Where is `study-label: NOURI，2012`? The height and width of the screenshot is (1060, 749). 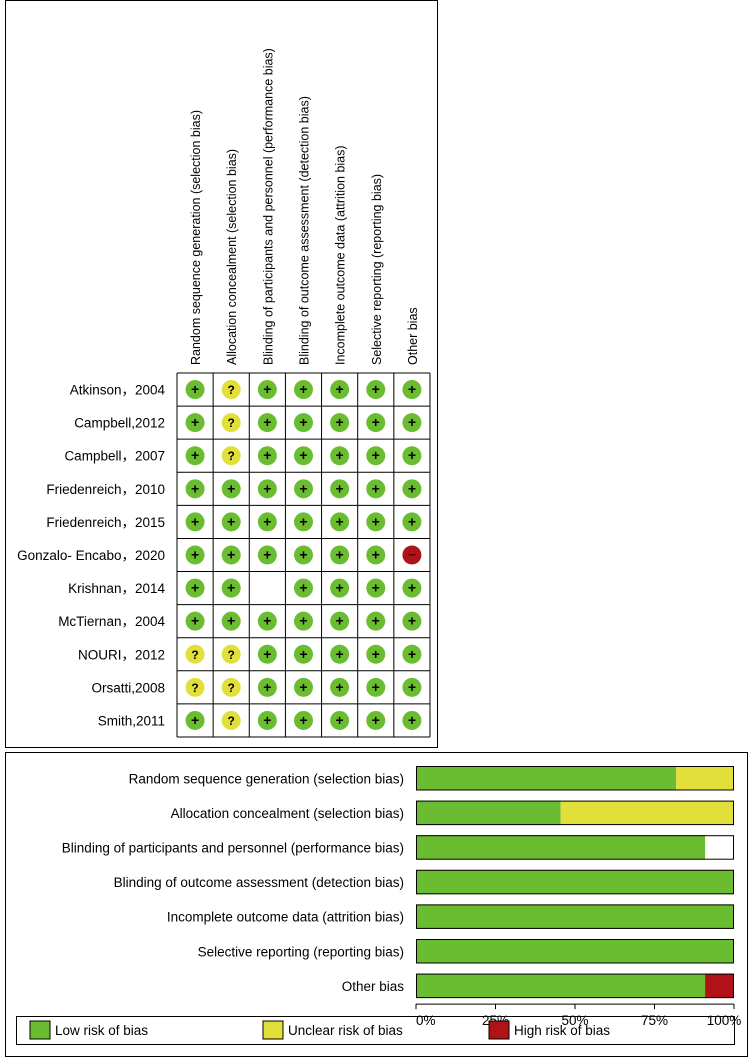 study-label: NOURI，2012 is located at coordinates (121, 654).